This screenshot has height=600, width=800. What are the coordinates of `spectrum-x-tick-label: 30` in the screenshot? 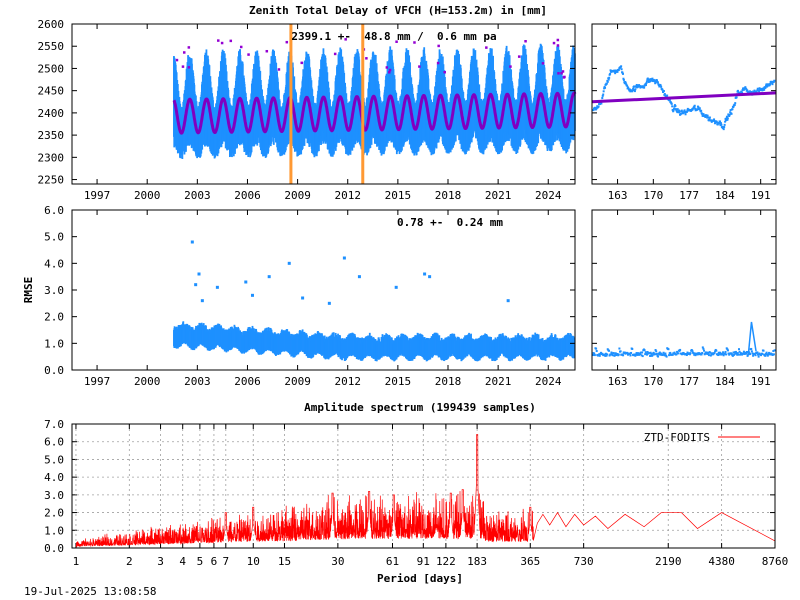 It's located at (337, 561).